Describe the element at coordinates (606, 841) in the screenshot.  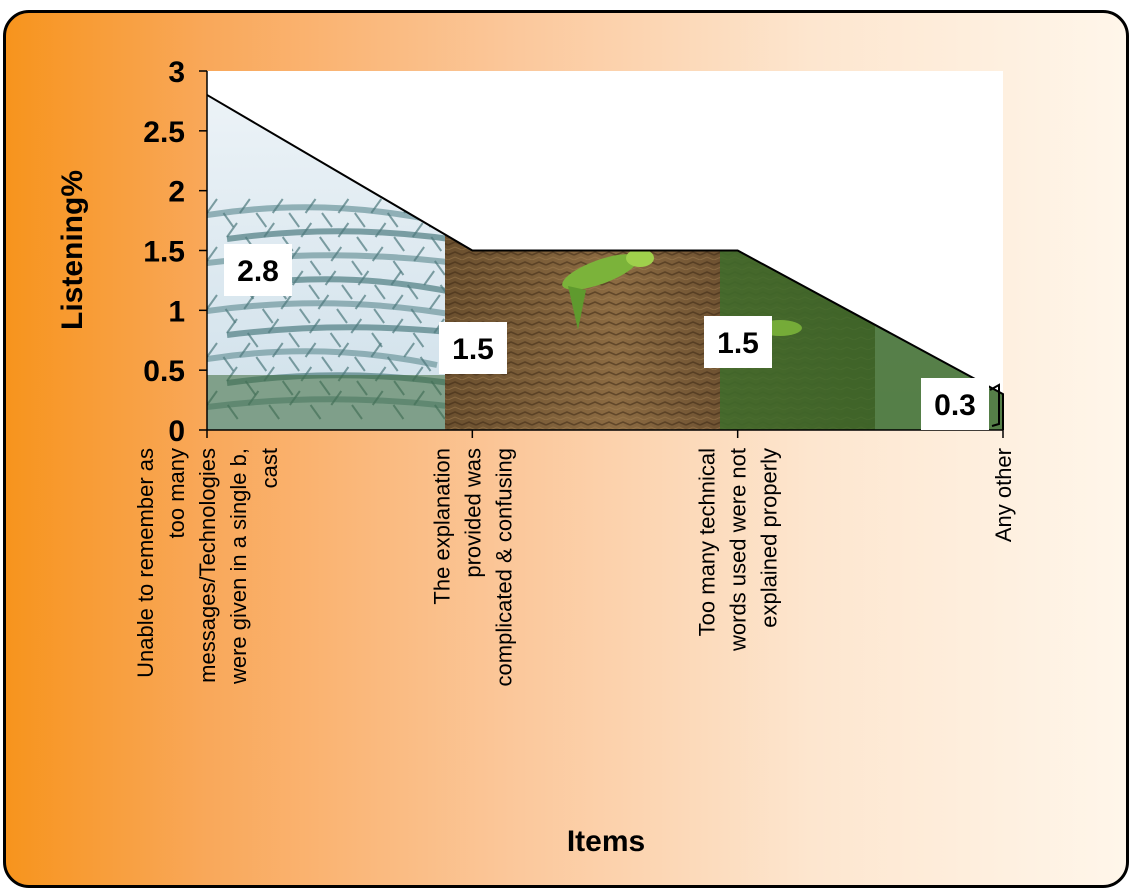
I see `x-axis-title: Items` at that location.